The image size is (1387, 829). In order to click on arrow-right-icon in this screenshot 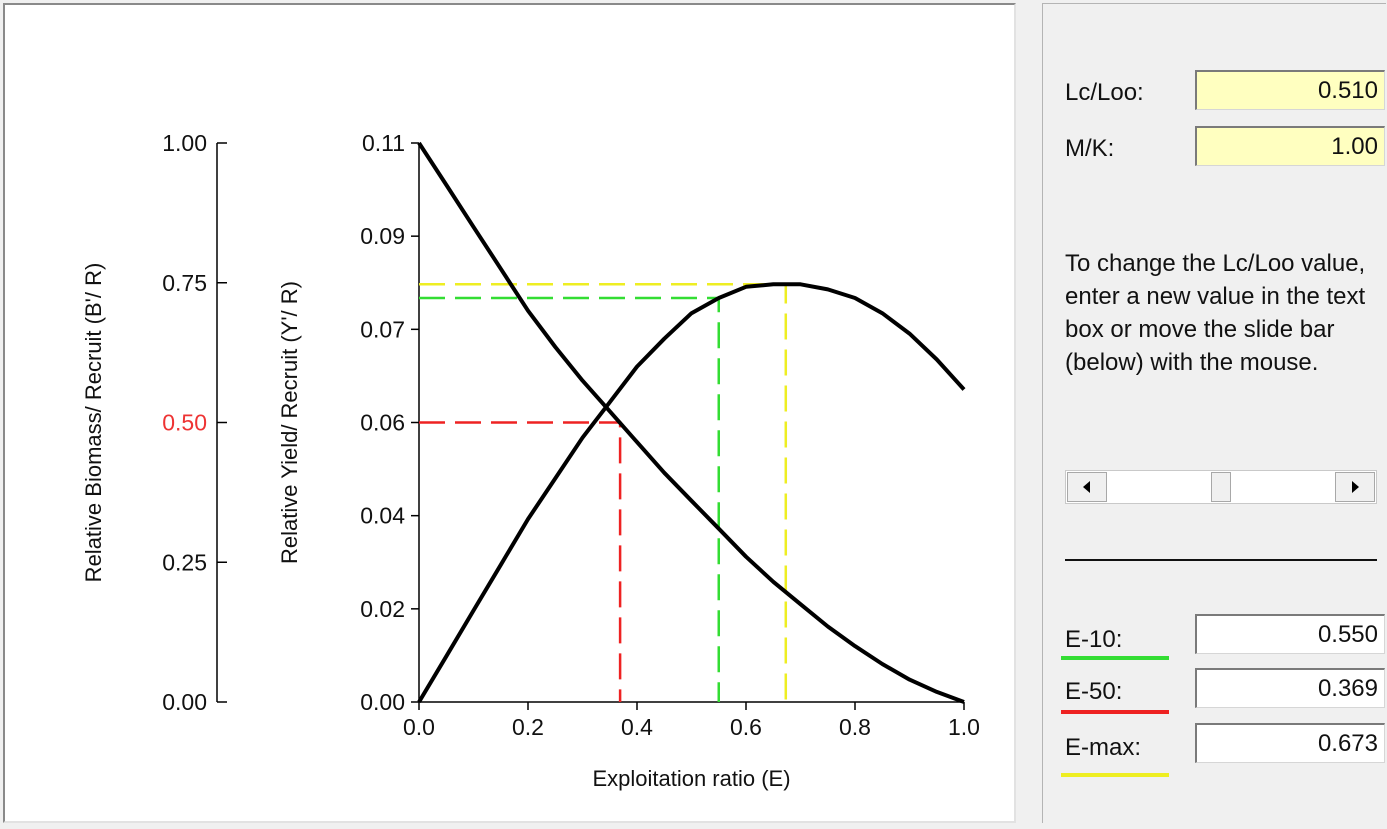, I will do `click(1355, 487)`.